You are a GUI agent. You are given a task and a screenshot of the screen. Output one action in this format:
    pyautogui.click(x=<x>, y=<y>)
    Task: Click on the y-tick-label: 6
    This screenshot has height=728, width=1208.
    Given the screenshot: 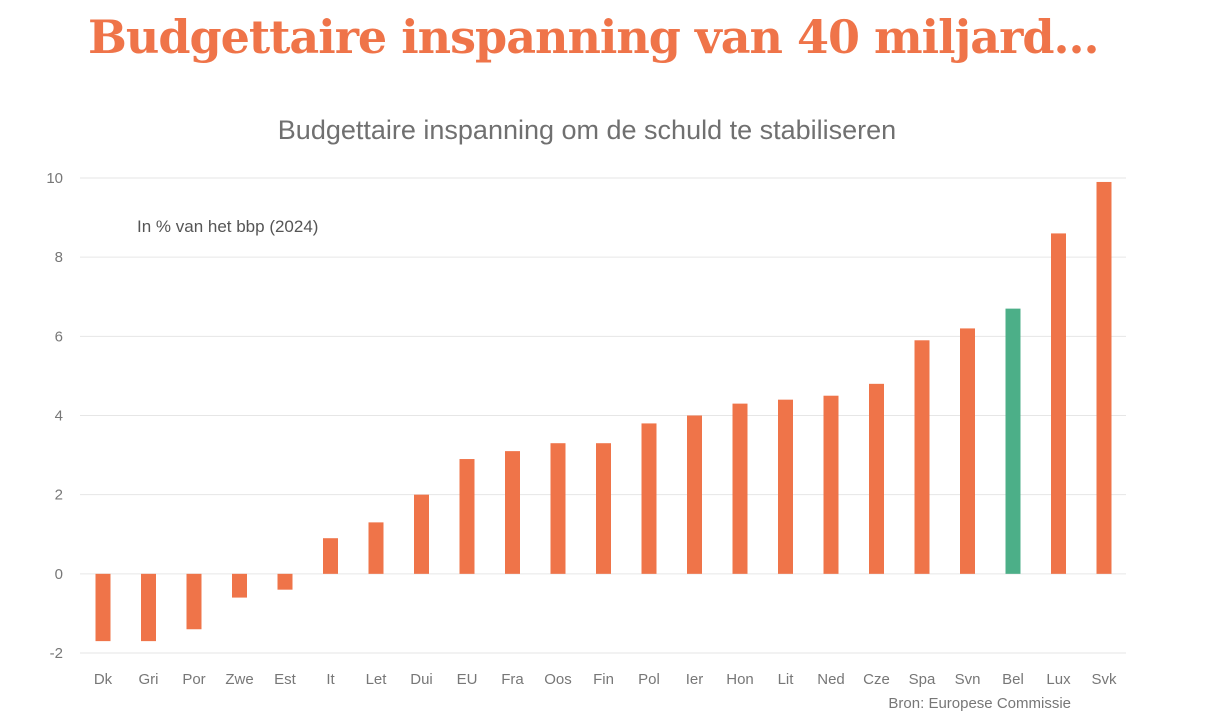 What is the action you would take?
    pyautogui.click(x=59, y=336)
    